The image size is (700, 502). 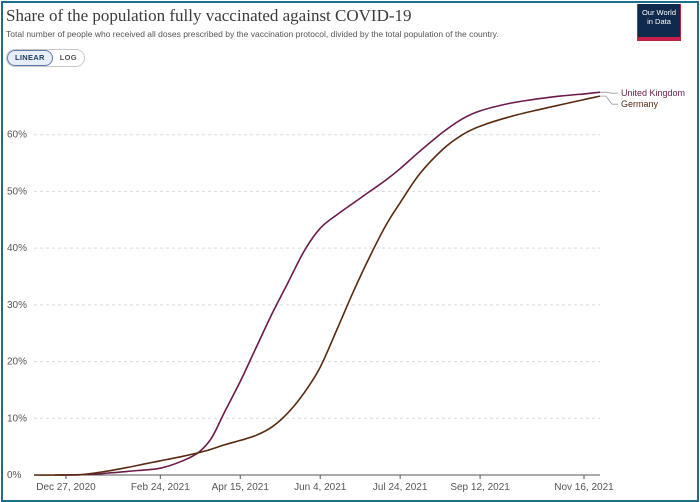 What do you see at coordinates (659, 38) in the screenshot?
I see `logo-accent-bar` at bounding box center [659, 38].